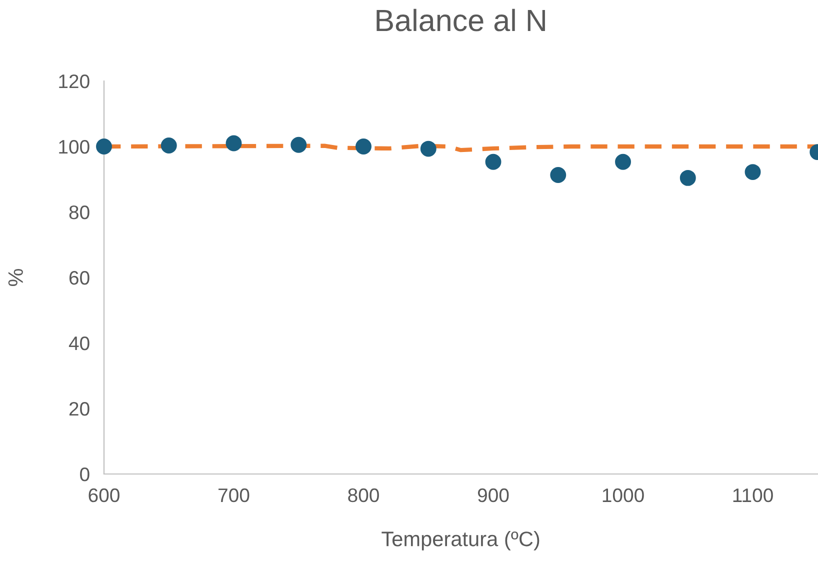 Image resolution: width=818 pixels, height=565 pixels. What do you see at coordinates (79, 343) in the screenshot?
I see `y-tick-label: 40` at bounding box center [79, 343].